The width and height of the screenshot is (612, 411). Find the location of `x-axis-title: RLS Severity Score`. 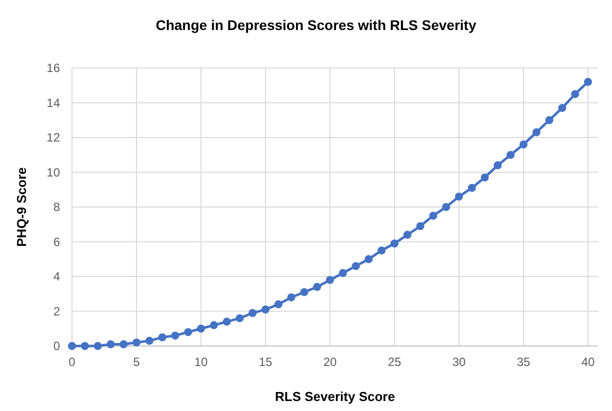

x-axis-title: RLS Severity Score is located at coordinates (335, 396).